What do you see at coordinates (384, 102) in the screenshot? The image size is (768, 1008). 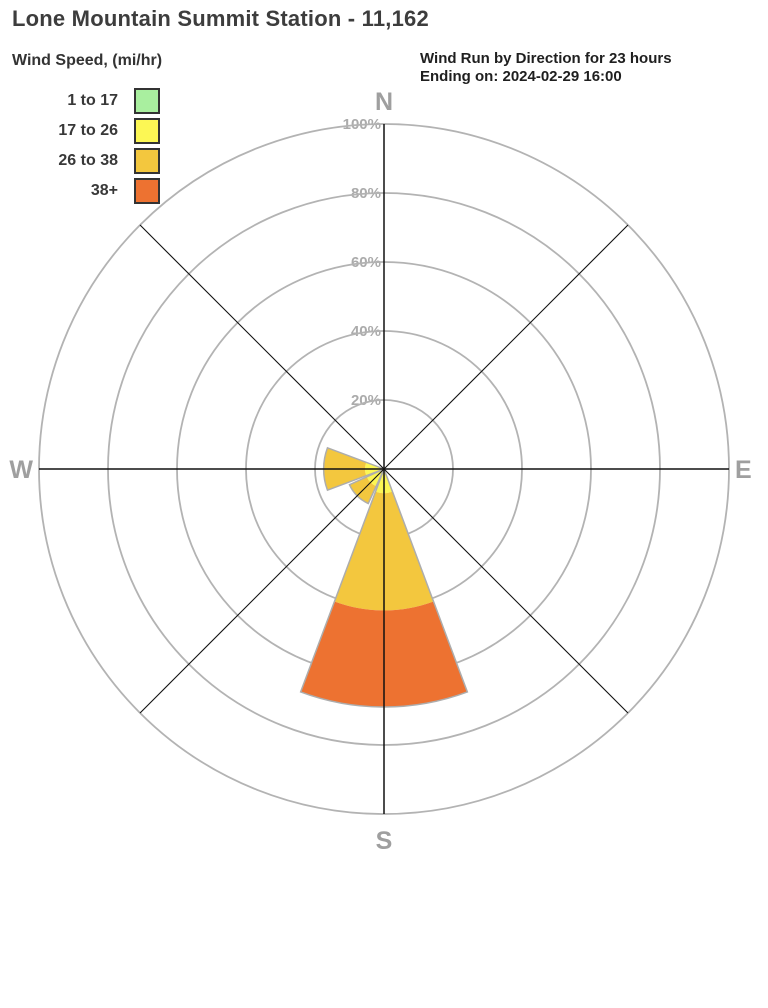 I see `compass-label-north: N` at bounding box center [384, 102].